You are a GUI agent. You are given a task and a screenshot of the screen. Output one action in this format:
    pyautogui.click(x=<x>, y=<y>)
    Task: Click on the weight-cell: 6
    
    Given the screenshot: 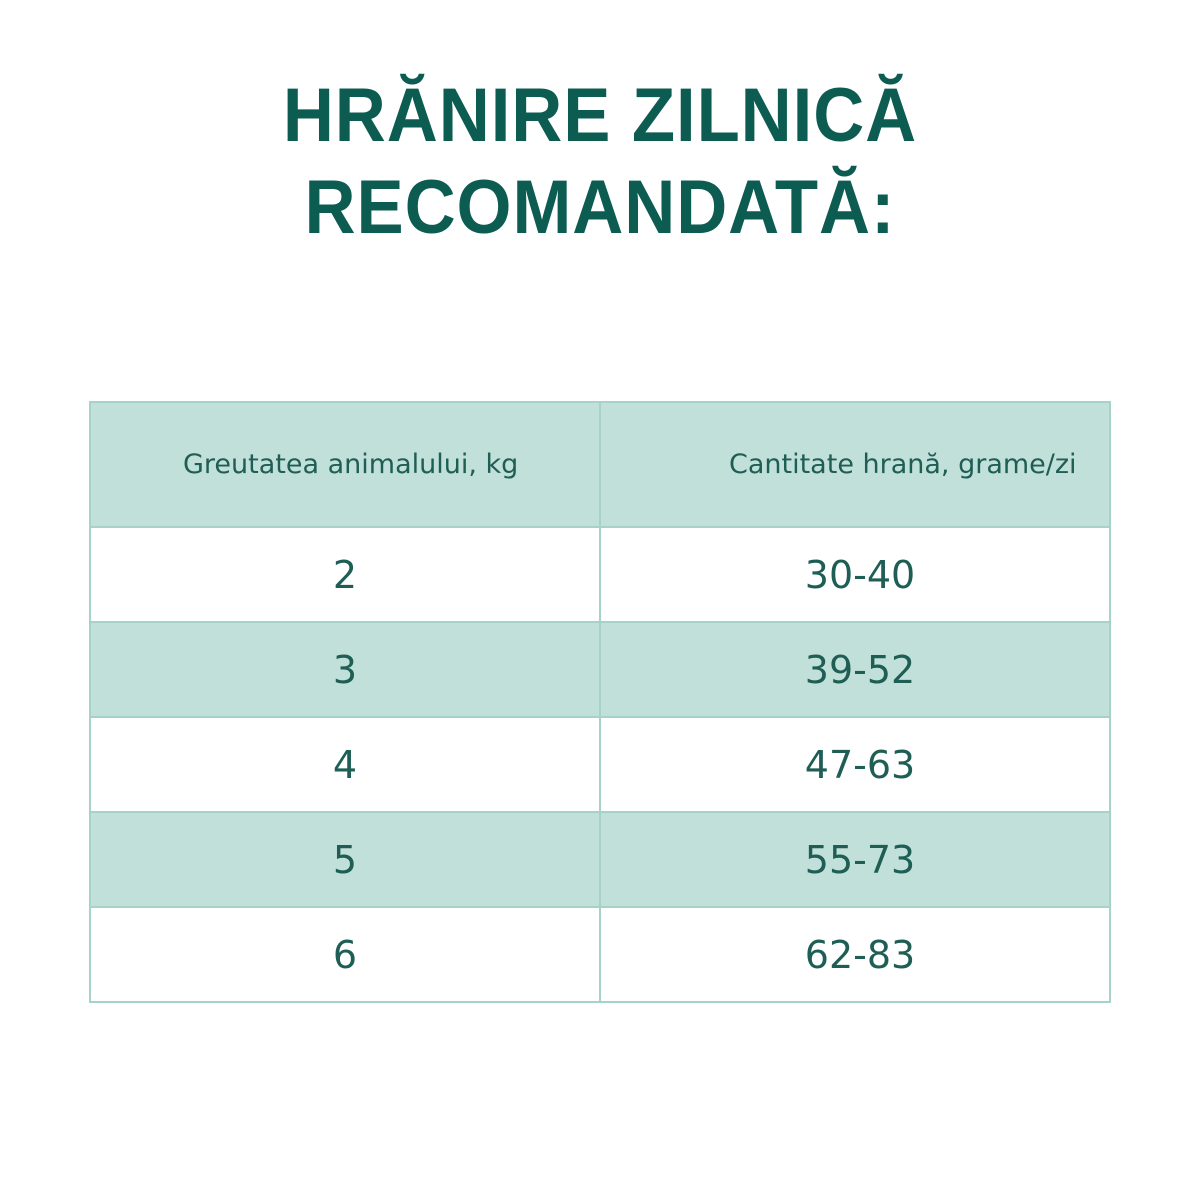 What is the action you would take?
    pyautogui.click(x=345, y=954)
    